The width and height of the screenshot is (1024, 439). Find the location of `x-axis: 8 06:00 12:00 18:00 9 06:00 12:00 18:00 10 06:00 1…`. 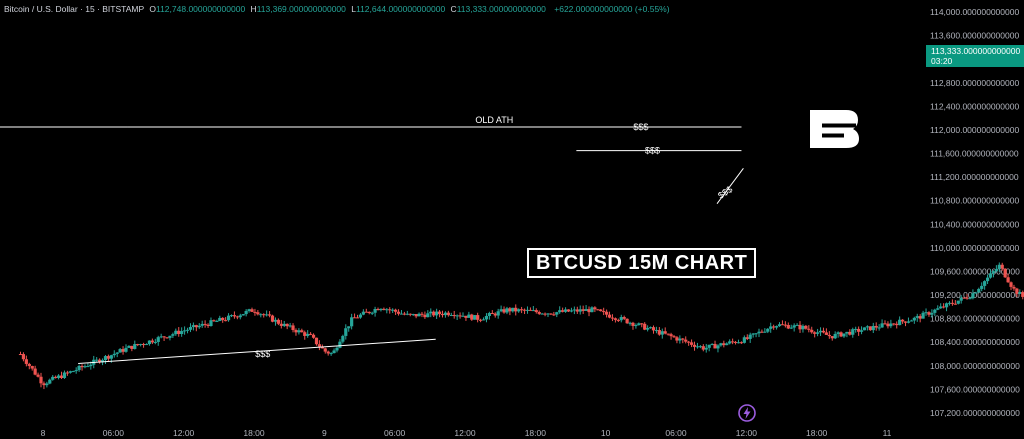

x-axis: 8 06:00 12:00 18:00 9 06:00 12:00 18:00 10 06:00 1… is located at coordinates (466, 433).